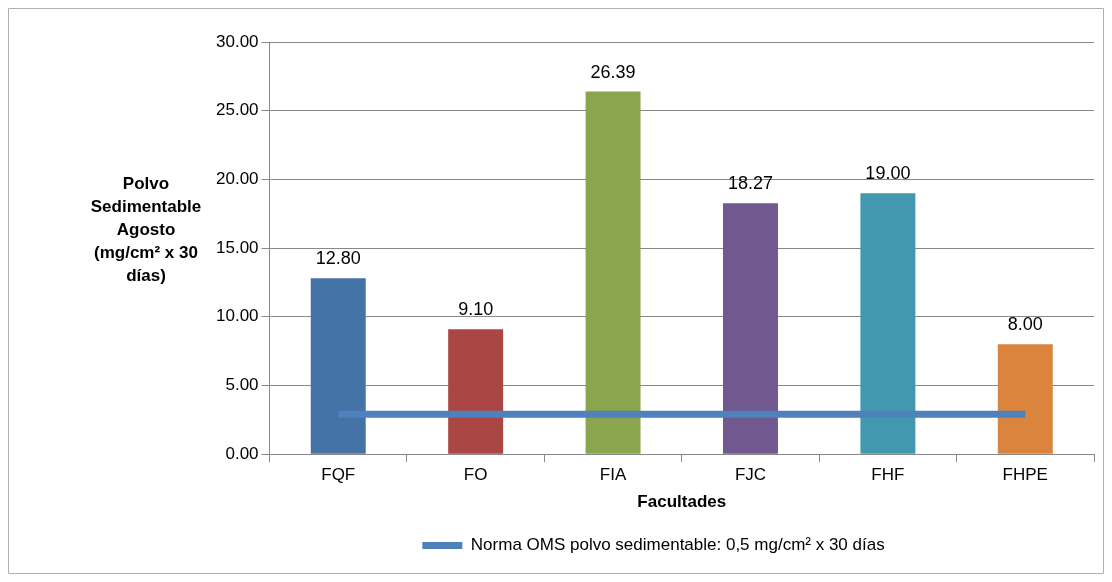  What do you see at coordinates (146, 229) in the screenshot?
I see `y-axis-title: Polvo Sedimentable Agosto (mg/cm² x 30 días)` at bounding box center [146, 229].